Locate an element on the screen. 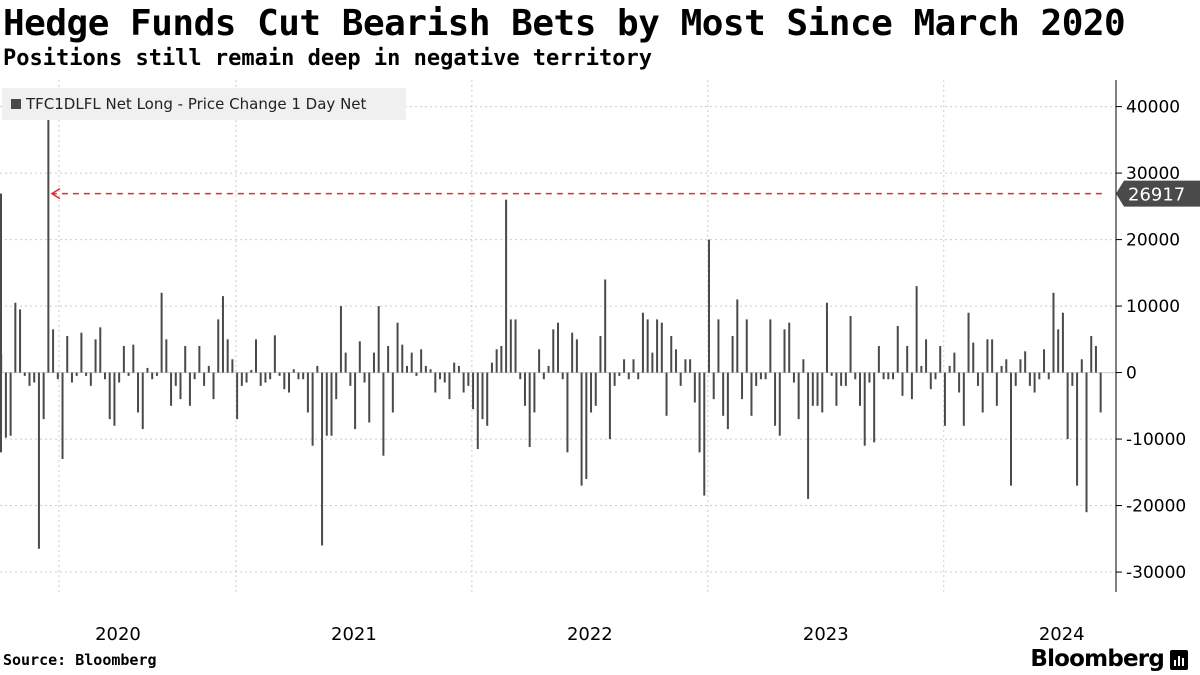  y-tick-label: -10000 is located at coordinates (1156, 440).